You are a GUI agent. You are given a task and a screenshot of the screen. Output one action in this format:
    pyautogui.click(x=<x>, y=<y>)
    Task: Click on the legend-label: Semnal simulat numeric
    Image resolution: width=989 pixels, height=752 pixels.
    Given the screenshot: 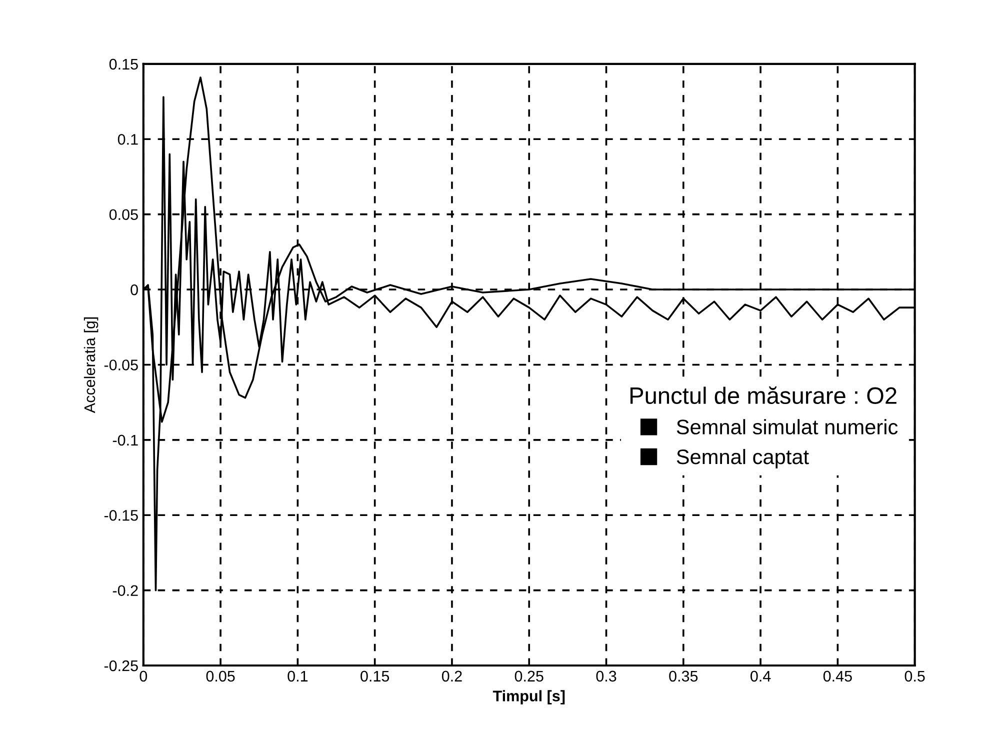 What is the action you would take?
    pyautogui.click(x=787, y=426)
    